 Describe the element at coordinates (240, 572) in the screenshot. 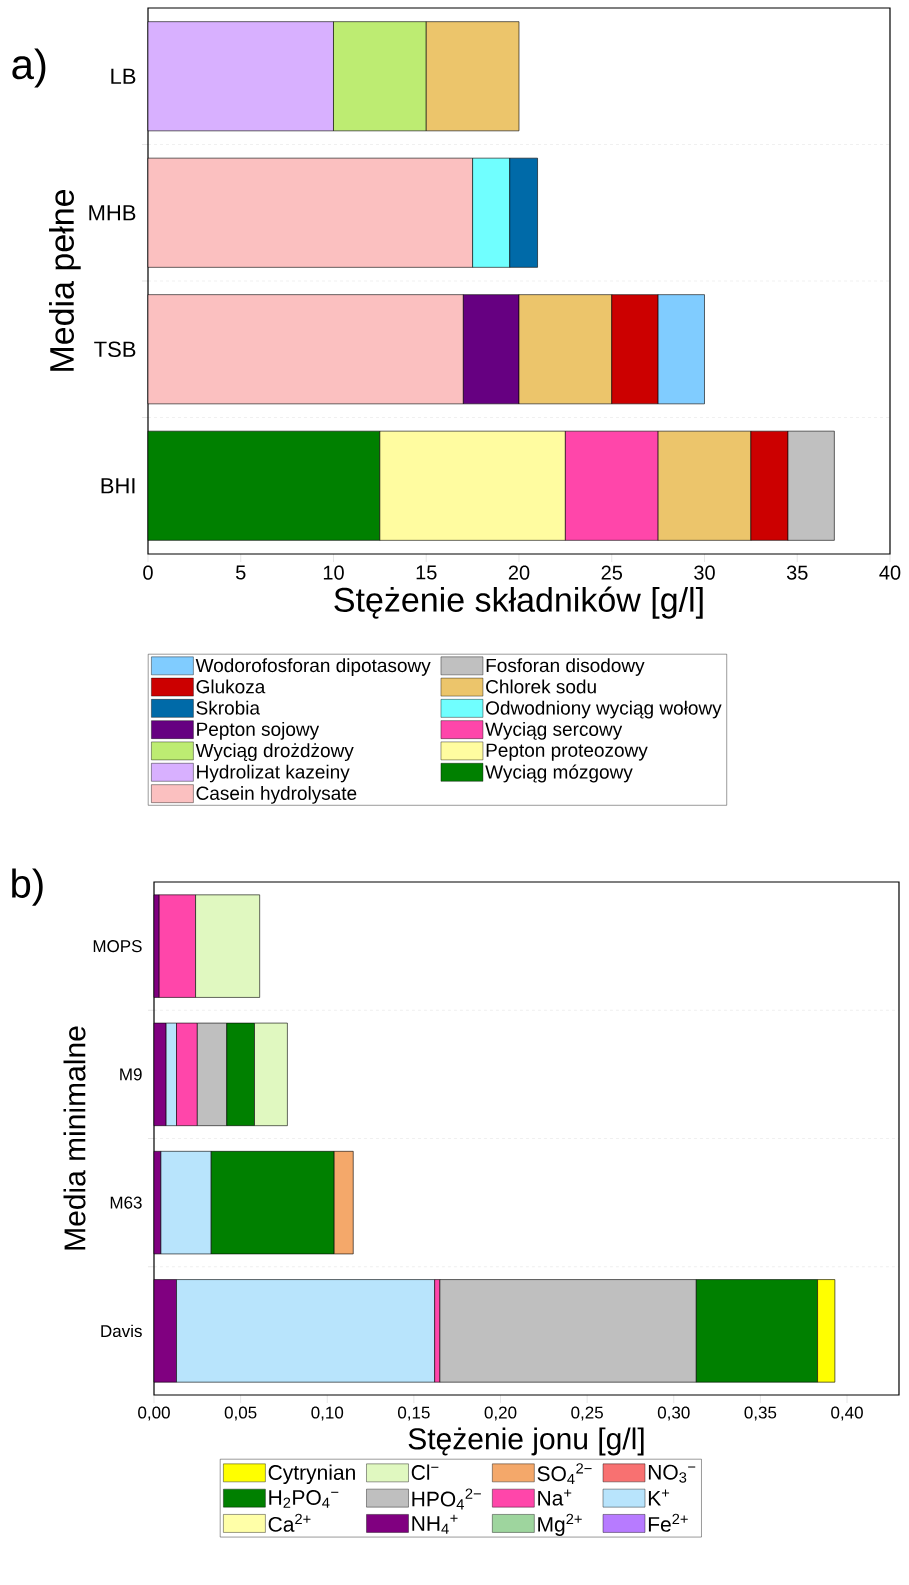

I see `x-tick-label: 5` at that location.